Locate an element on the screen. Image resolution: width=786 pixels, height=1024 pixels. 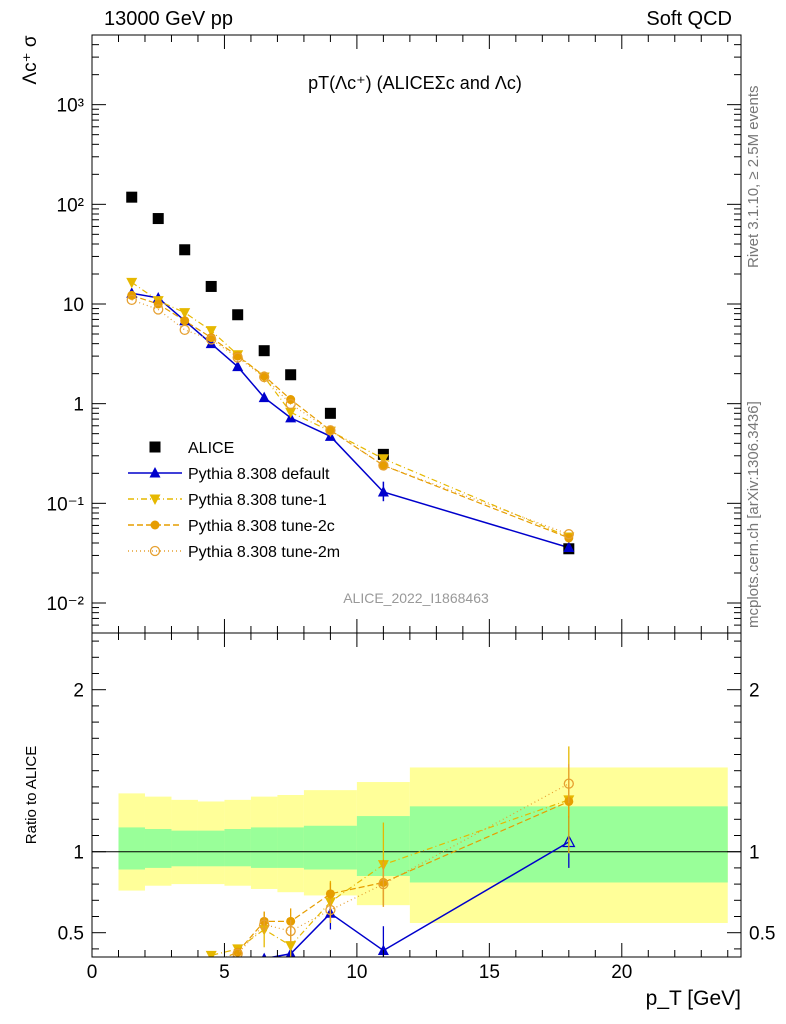
y-tick-label: 10⁻² is located at coordinates (66, 604).